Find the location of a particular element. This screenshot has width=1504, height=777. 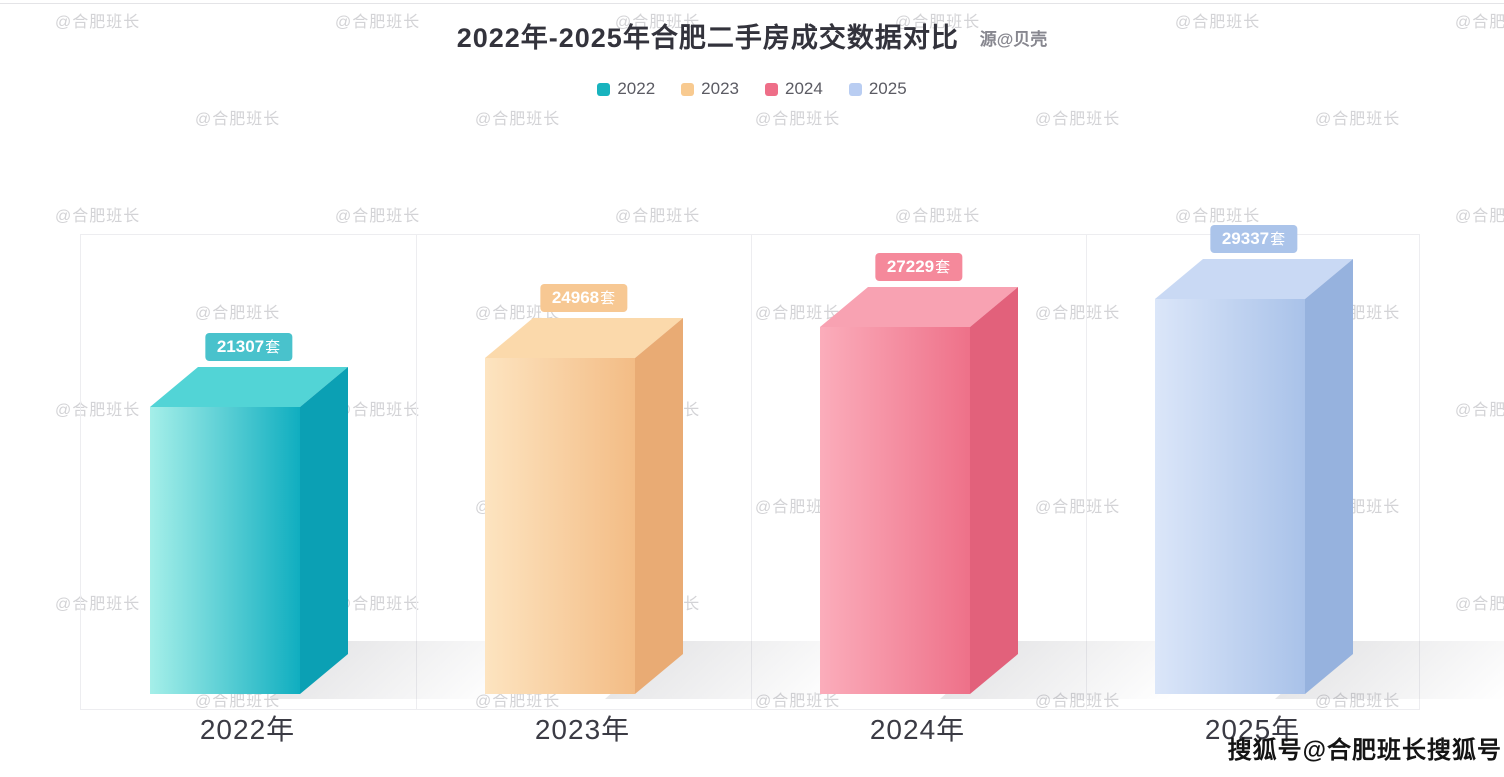

value-number: 27229 is located at coordinates (910, 266).